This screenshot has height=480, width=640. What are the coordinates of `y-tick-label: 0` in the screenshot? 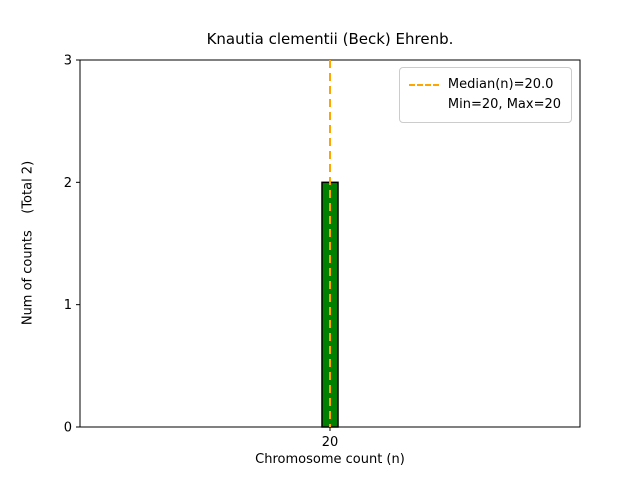 It's located at (68, 428).